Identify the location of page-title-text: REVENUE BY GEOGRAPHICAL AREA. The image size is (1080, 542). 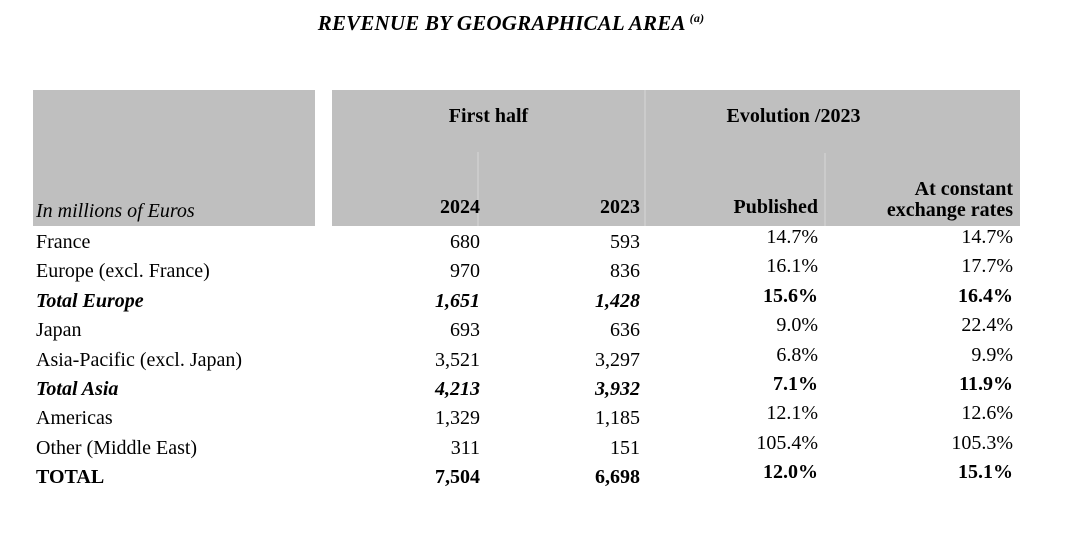
(501, 23).